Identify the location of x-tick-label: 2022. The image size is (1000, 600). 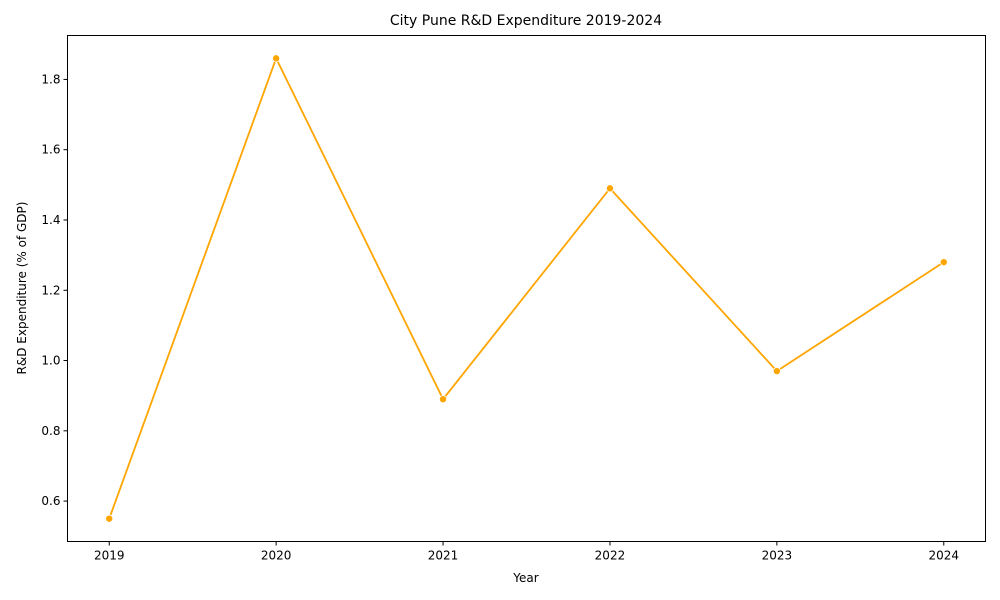
(610, 556).